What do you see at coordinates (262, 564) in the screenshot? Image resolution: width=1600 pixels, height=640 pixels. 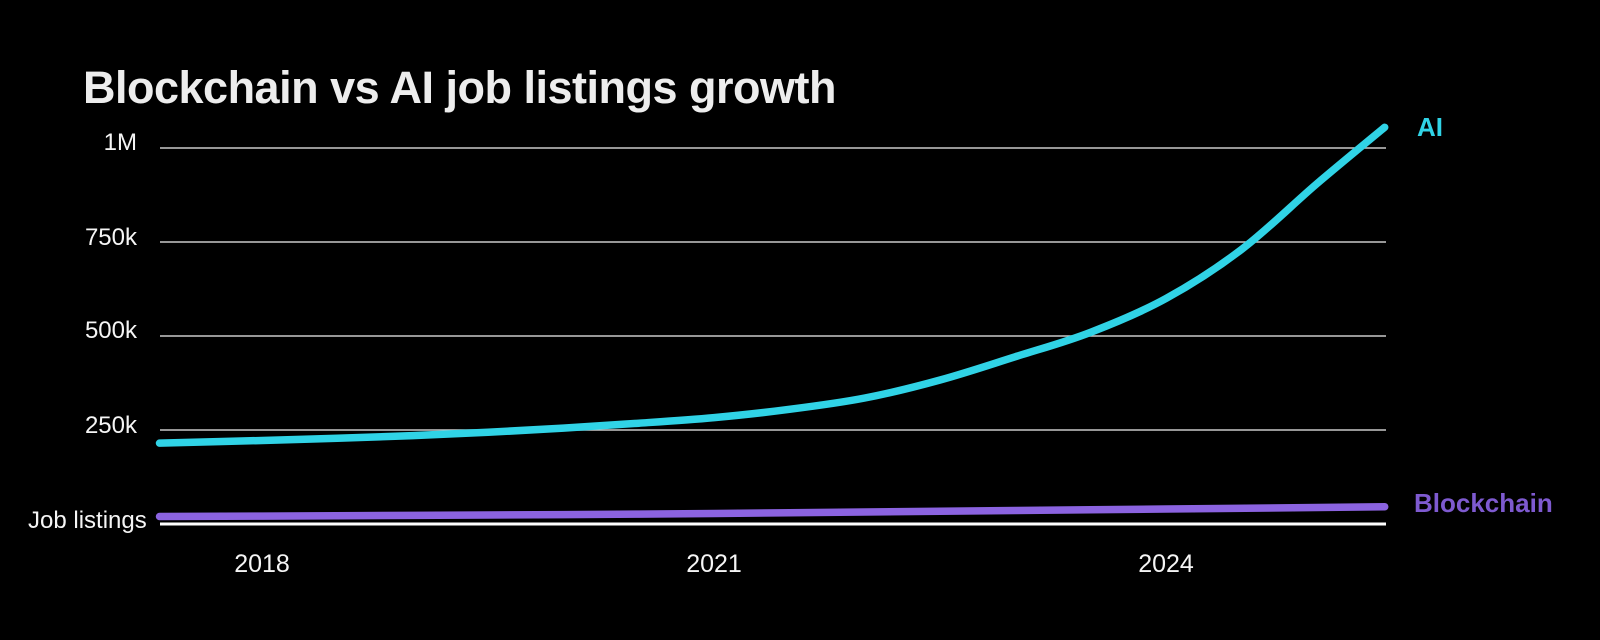 I see `x-tick-2018: 2018` at bounding box center [262, 564].